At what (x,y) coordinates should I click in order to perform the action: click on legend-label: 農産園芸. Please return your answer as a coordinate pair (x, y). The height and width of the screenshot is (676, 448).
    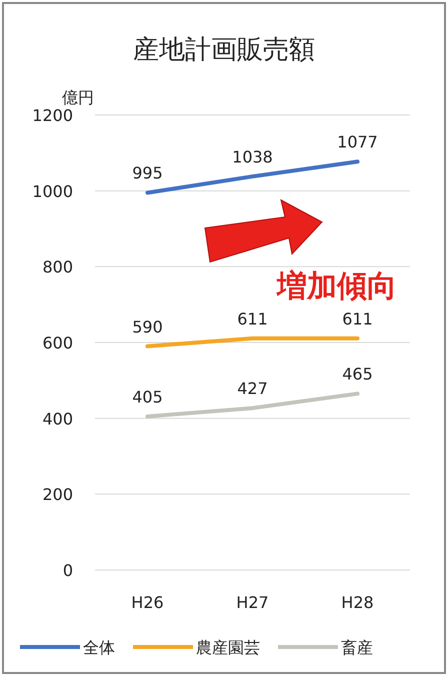
    Looking at the image, I should click on (228, 647).